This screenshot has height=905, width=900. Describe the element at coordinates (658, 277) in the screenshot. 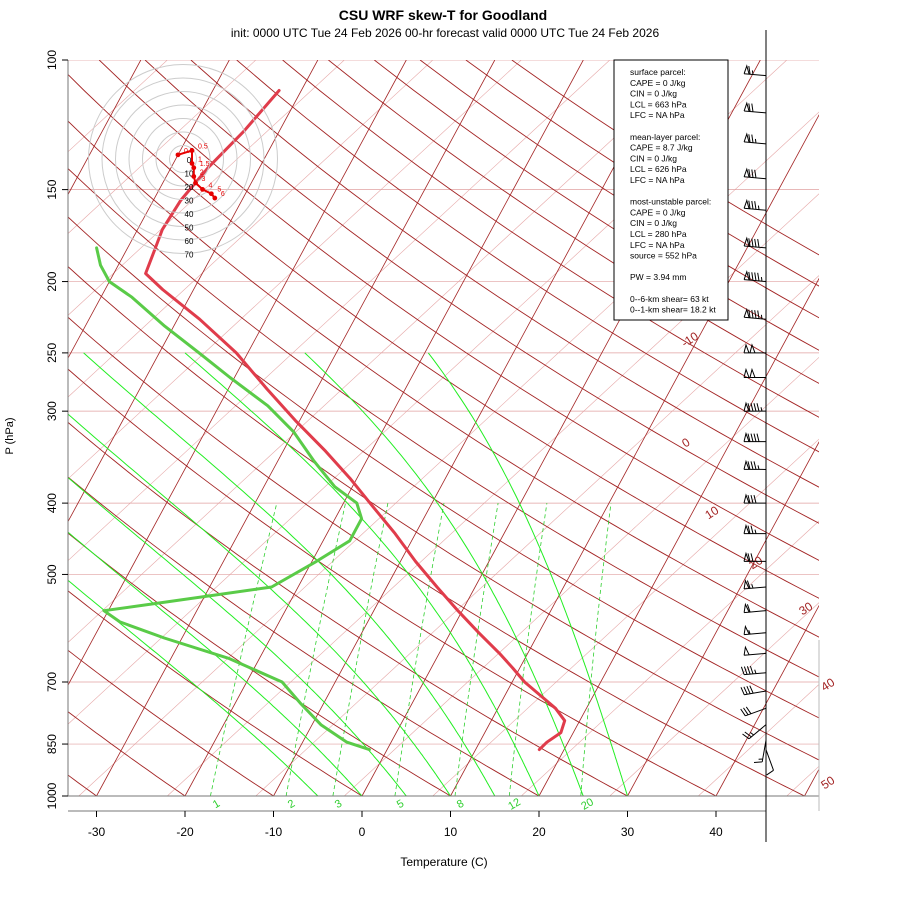

I see `info-box-line: PW = 3.94 mm` at that location.